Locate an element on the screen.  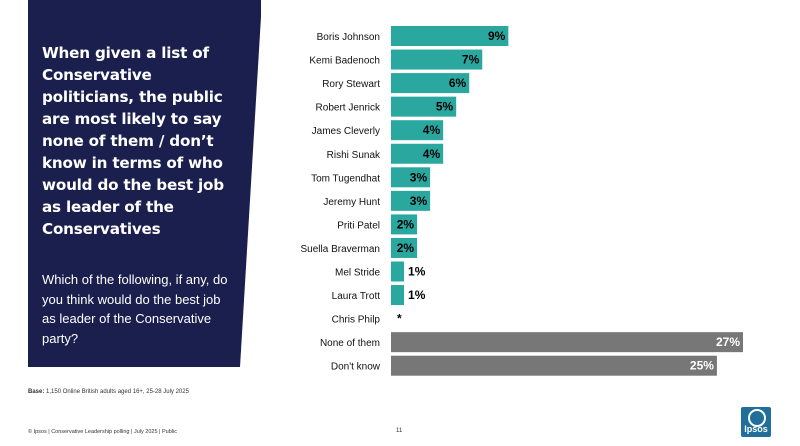
value-label: 9% is located at coordinates (497, 36).